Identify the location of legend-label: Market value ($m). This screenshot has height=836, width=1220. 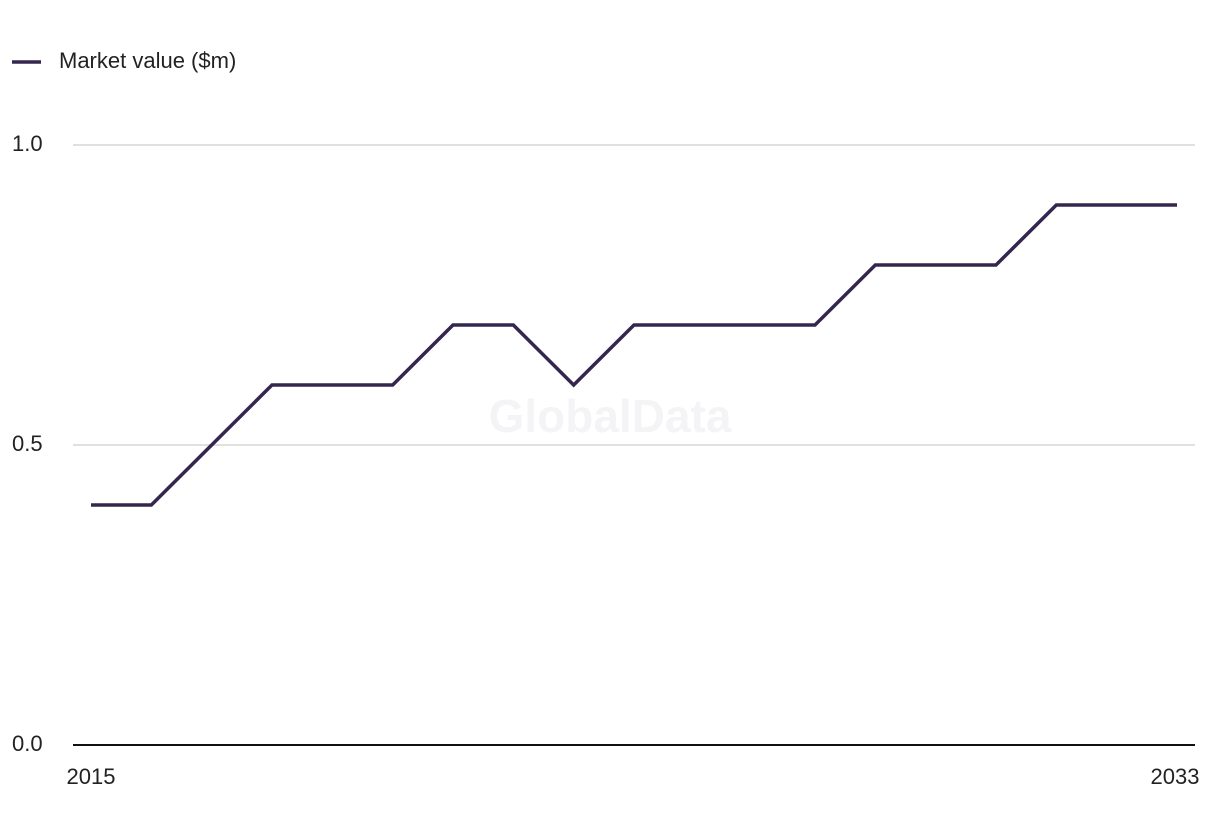
(147, 60).